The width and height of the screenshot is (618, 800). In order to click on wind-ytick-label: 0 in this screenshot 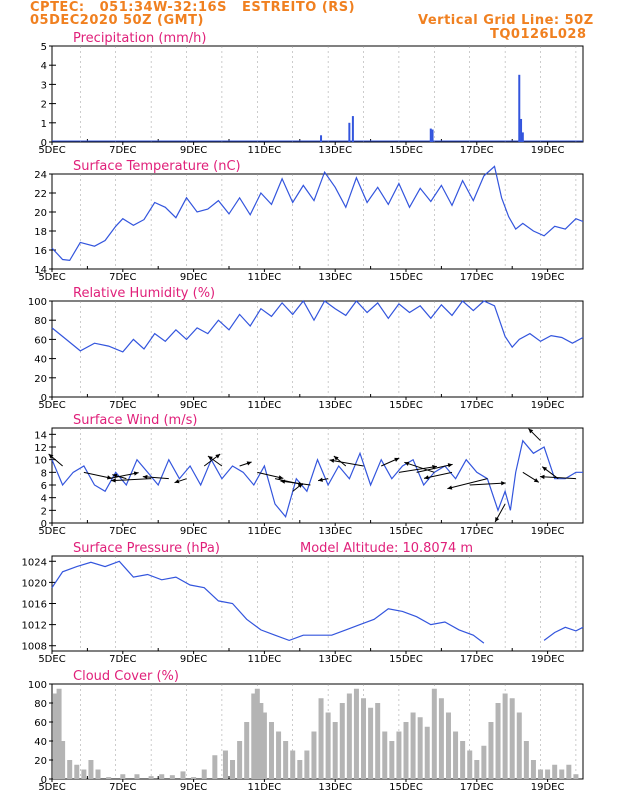, I will do `click(44, 524)`.